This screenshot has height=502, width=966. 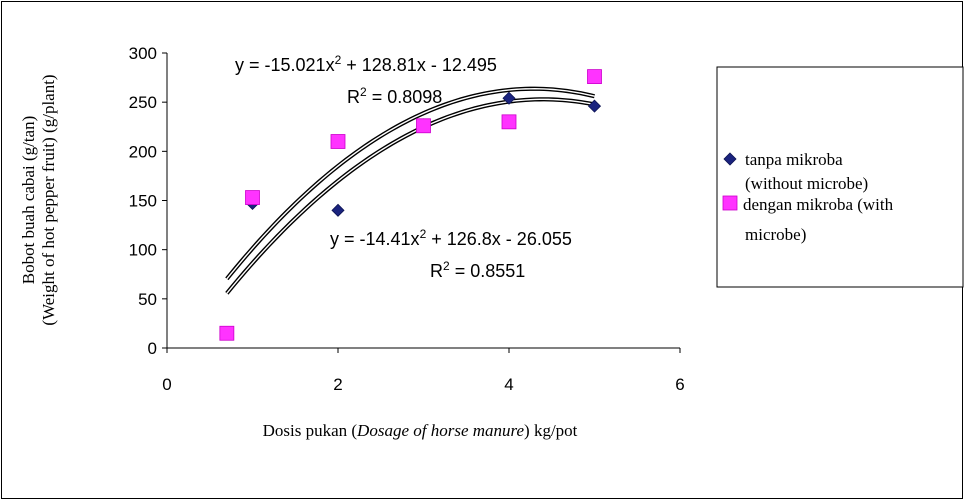 What do you see at coordinates (166, 384) in the screenshot?
I see `x-tick-label: 0` at bounding box center [166, 384].